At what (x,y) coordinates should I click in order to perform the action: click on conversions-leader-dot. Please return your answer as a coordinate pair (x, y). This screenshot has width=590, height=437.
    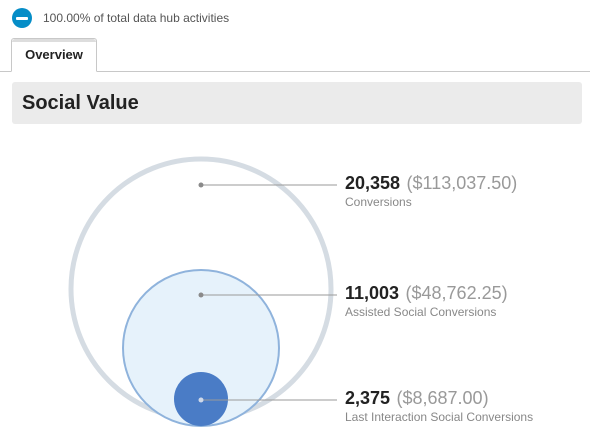
    Looking at the image, I should click on (201, 185).